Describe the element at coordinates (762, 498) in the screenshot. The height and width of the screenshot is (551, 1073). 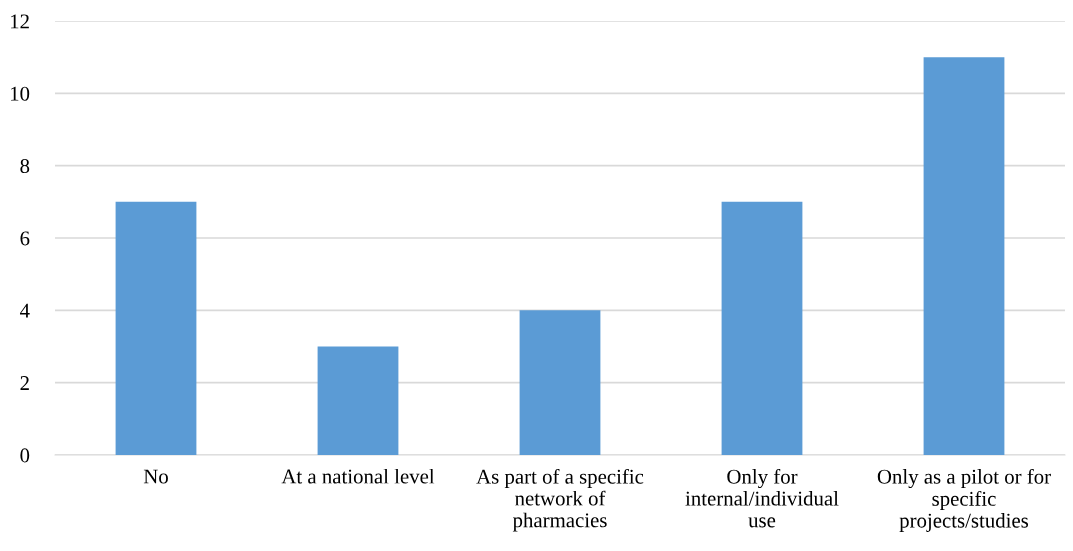
I see `x-tick-label: Only for internal/individual use` at that location.